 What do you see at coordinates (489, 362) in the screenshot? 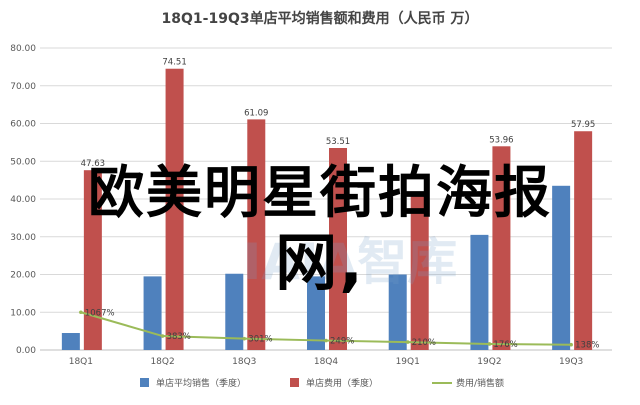
I see `x-tick-label: 19Q2` at bounding box center [489, 362].